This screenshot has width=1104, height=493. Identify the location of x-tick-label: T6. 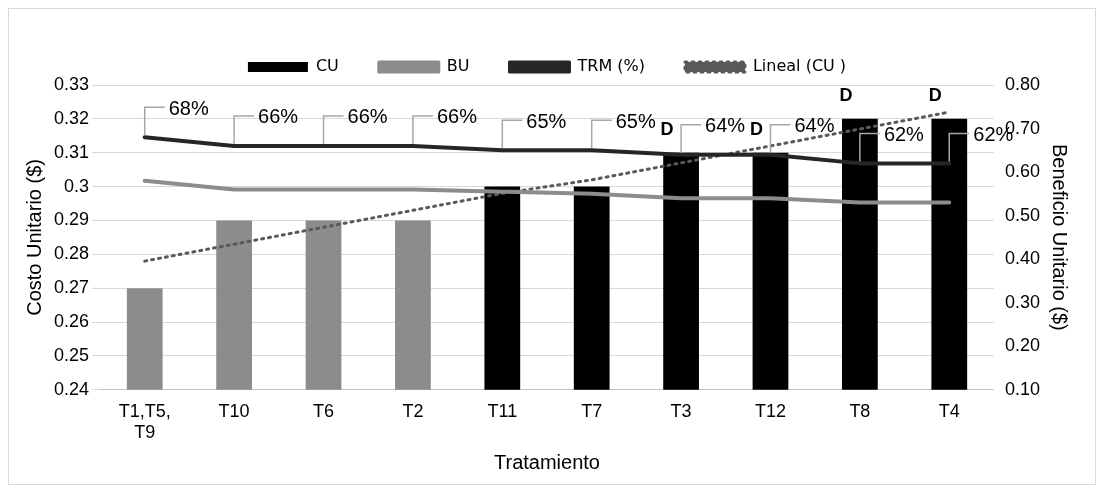
(324, 410).